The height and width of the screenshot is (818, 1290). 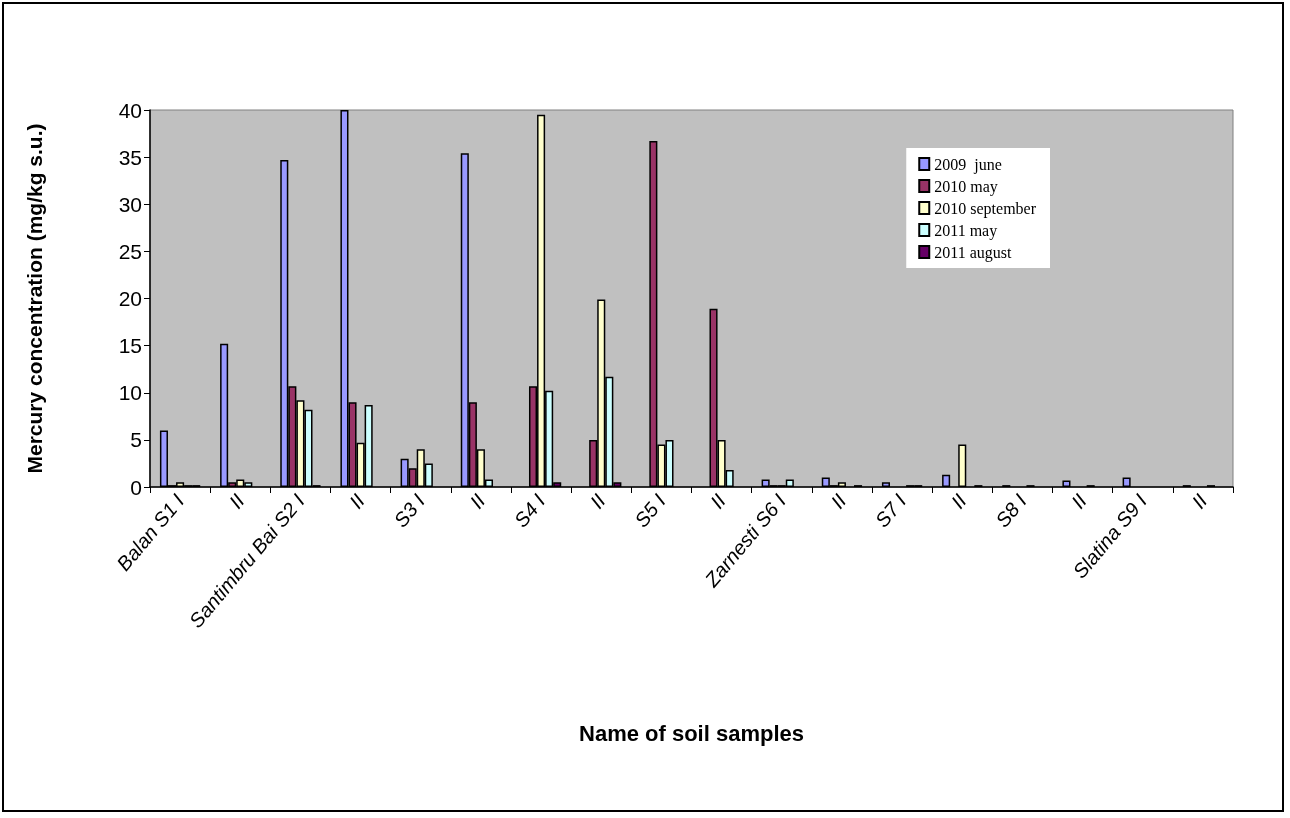 I want to click on y-tick-label: 5, so click(x=136, y=440).